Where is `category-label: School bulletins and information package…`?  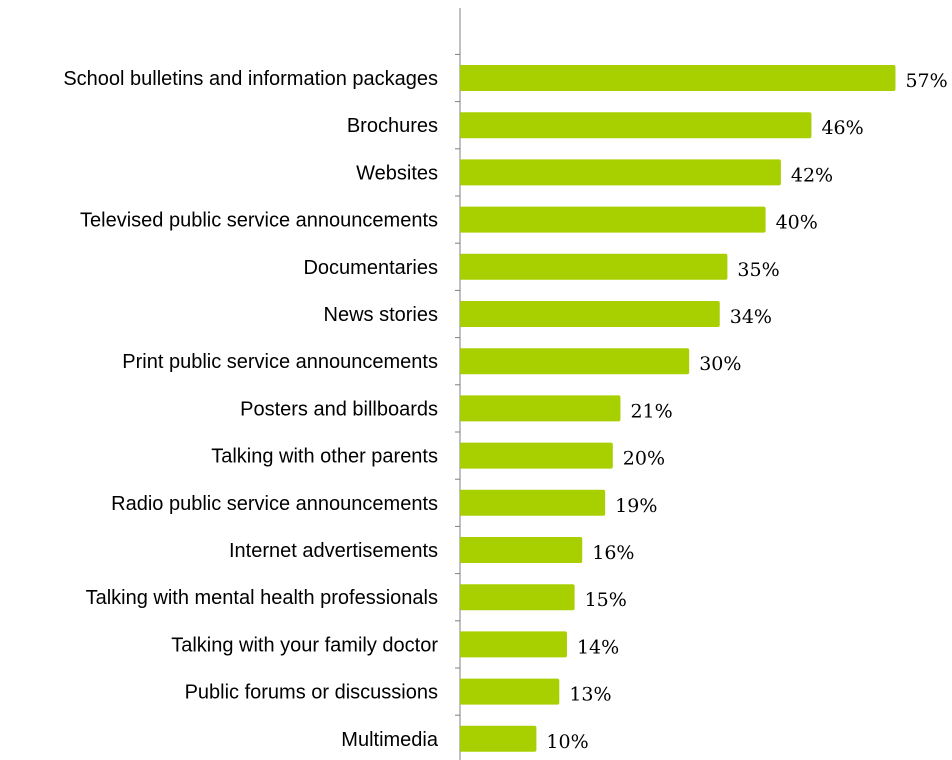
category-label: School bulletins and information package… is located at coordinates (250, 79).